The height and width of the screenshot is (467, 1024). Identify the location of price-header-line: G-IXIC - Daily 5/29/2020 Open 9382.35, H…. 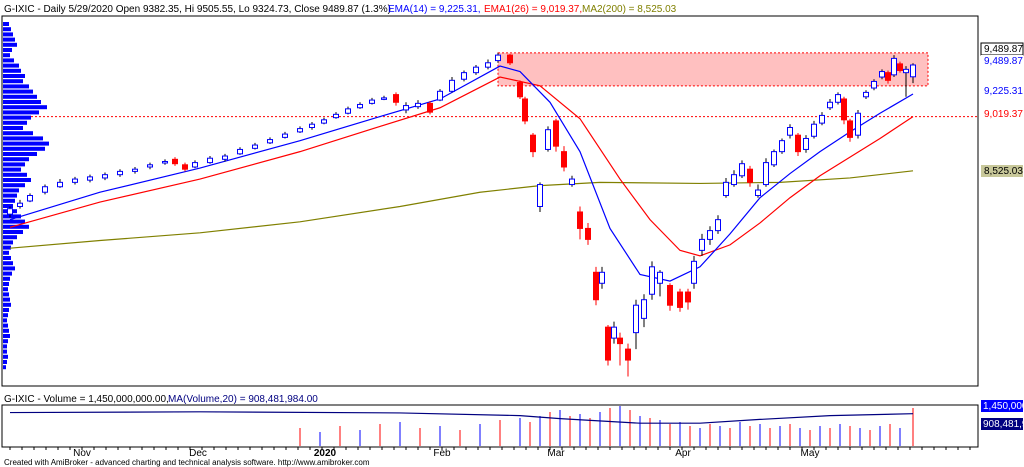
(197, 9).